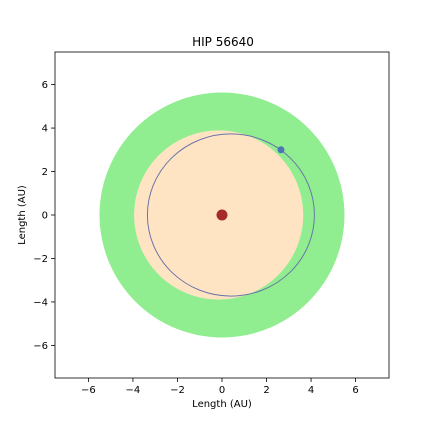  Describe the element at coordinates (266, 390) in the screenshot. I see `x-tick-label: 2` at that location.